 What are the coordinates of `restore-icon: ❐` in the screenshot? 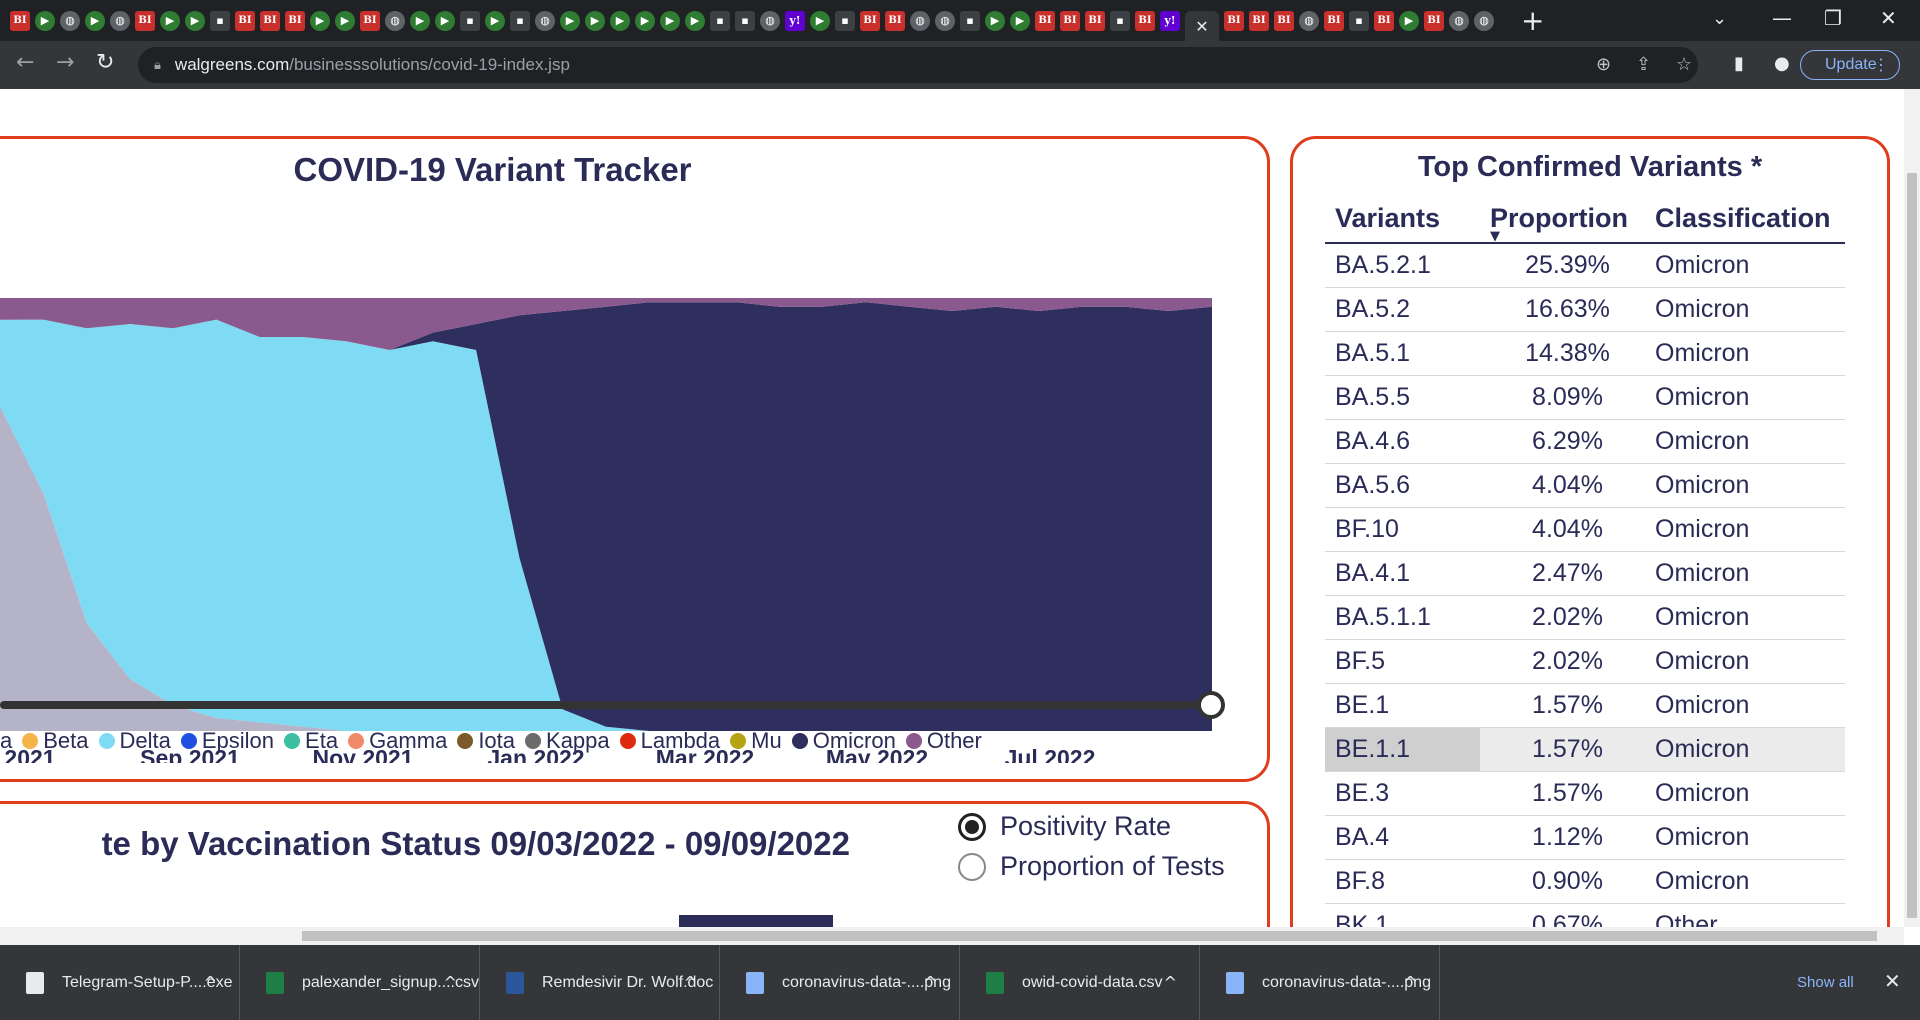 It's located at (1833, 18).